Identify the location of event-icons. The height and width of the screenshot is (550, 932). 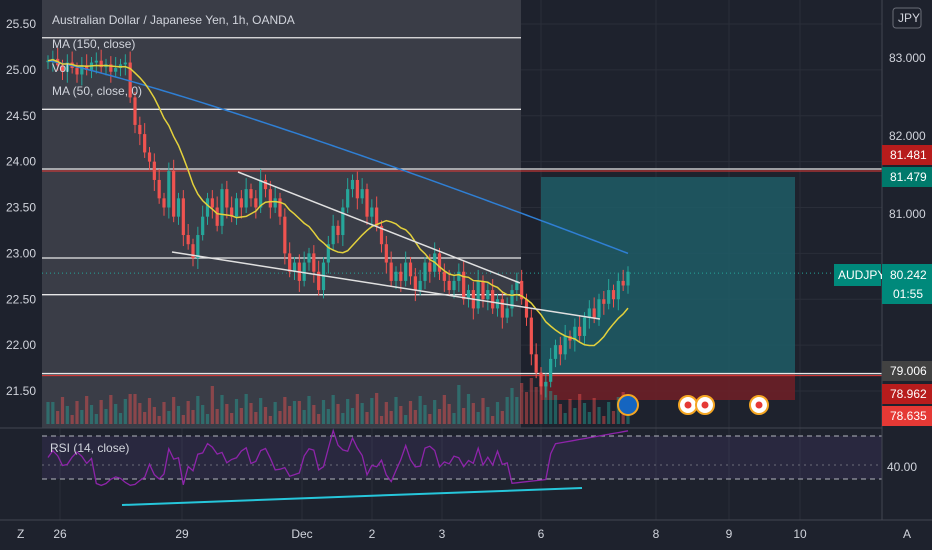
(693, 405).